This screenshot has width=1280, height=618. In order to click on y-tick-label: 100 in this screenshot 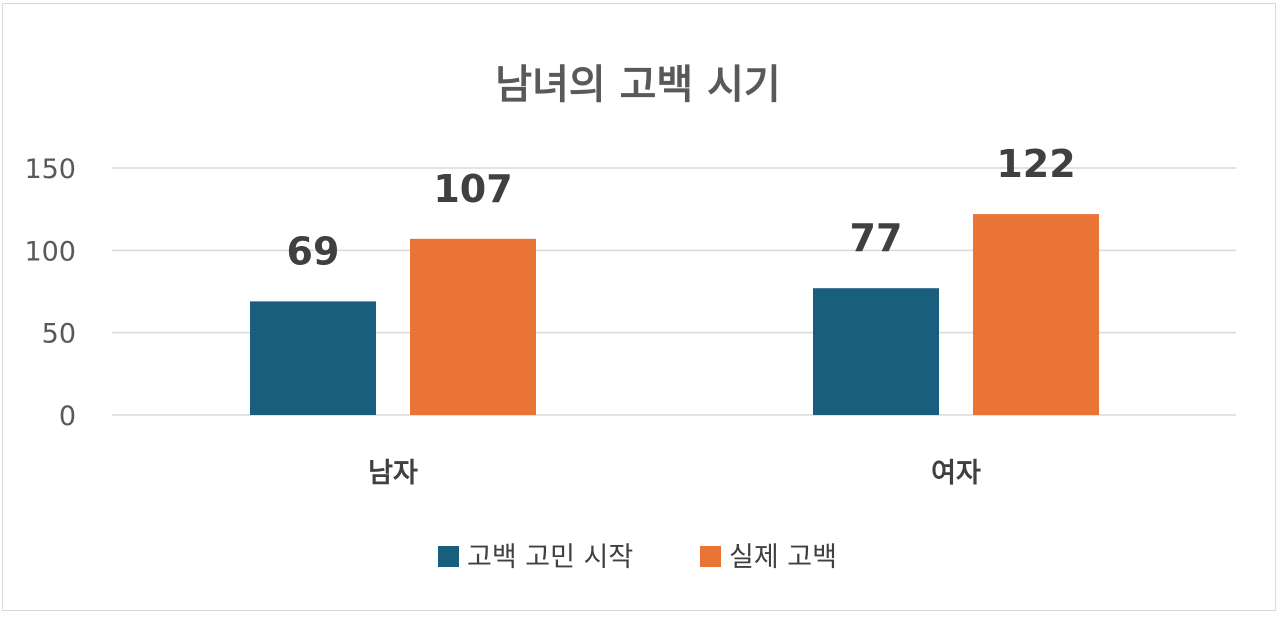, I will do `click(50, 251)`.